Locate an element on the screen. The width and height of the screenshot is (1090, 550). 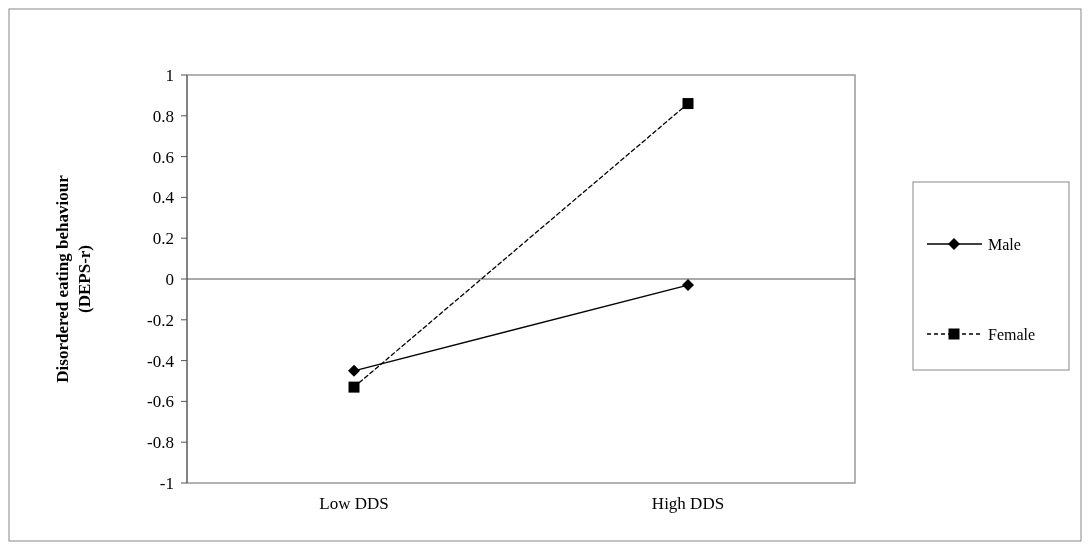
x-tick-label: High DDS is located at coordinates (688, 503).